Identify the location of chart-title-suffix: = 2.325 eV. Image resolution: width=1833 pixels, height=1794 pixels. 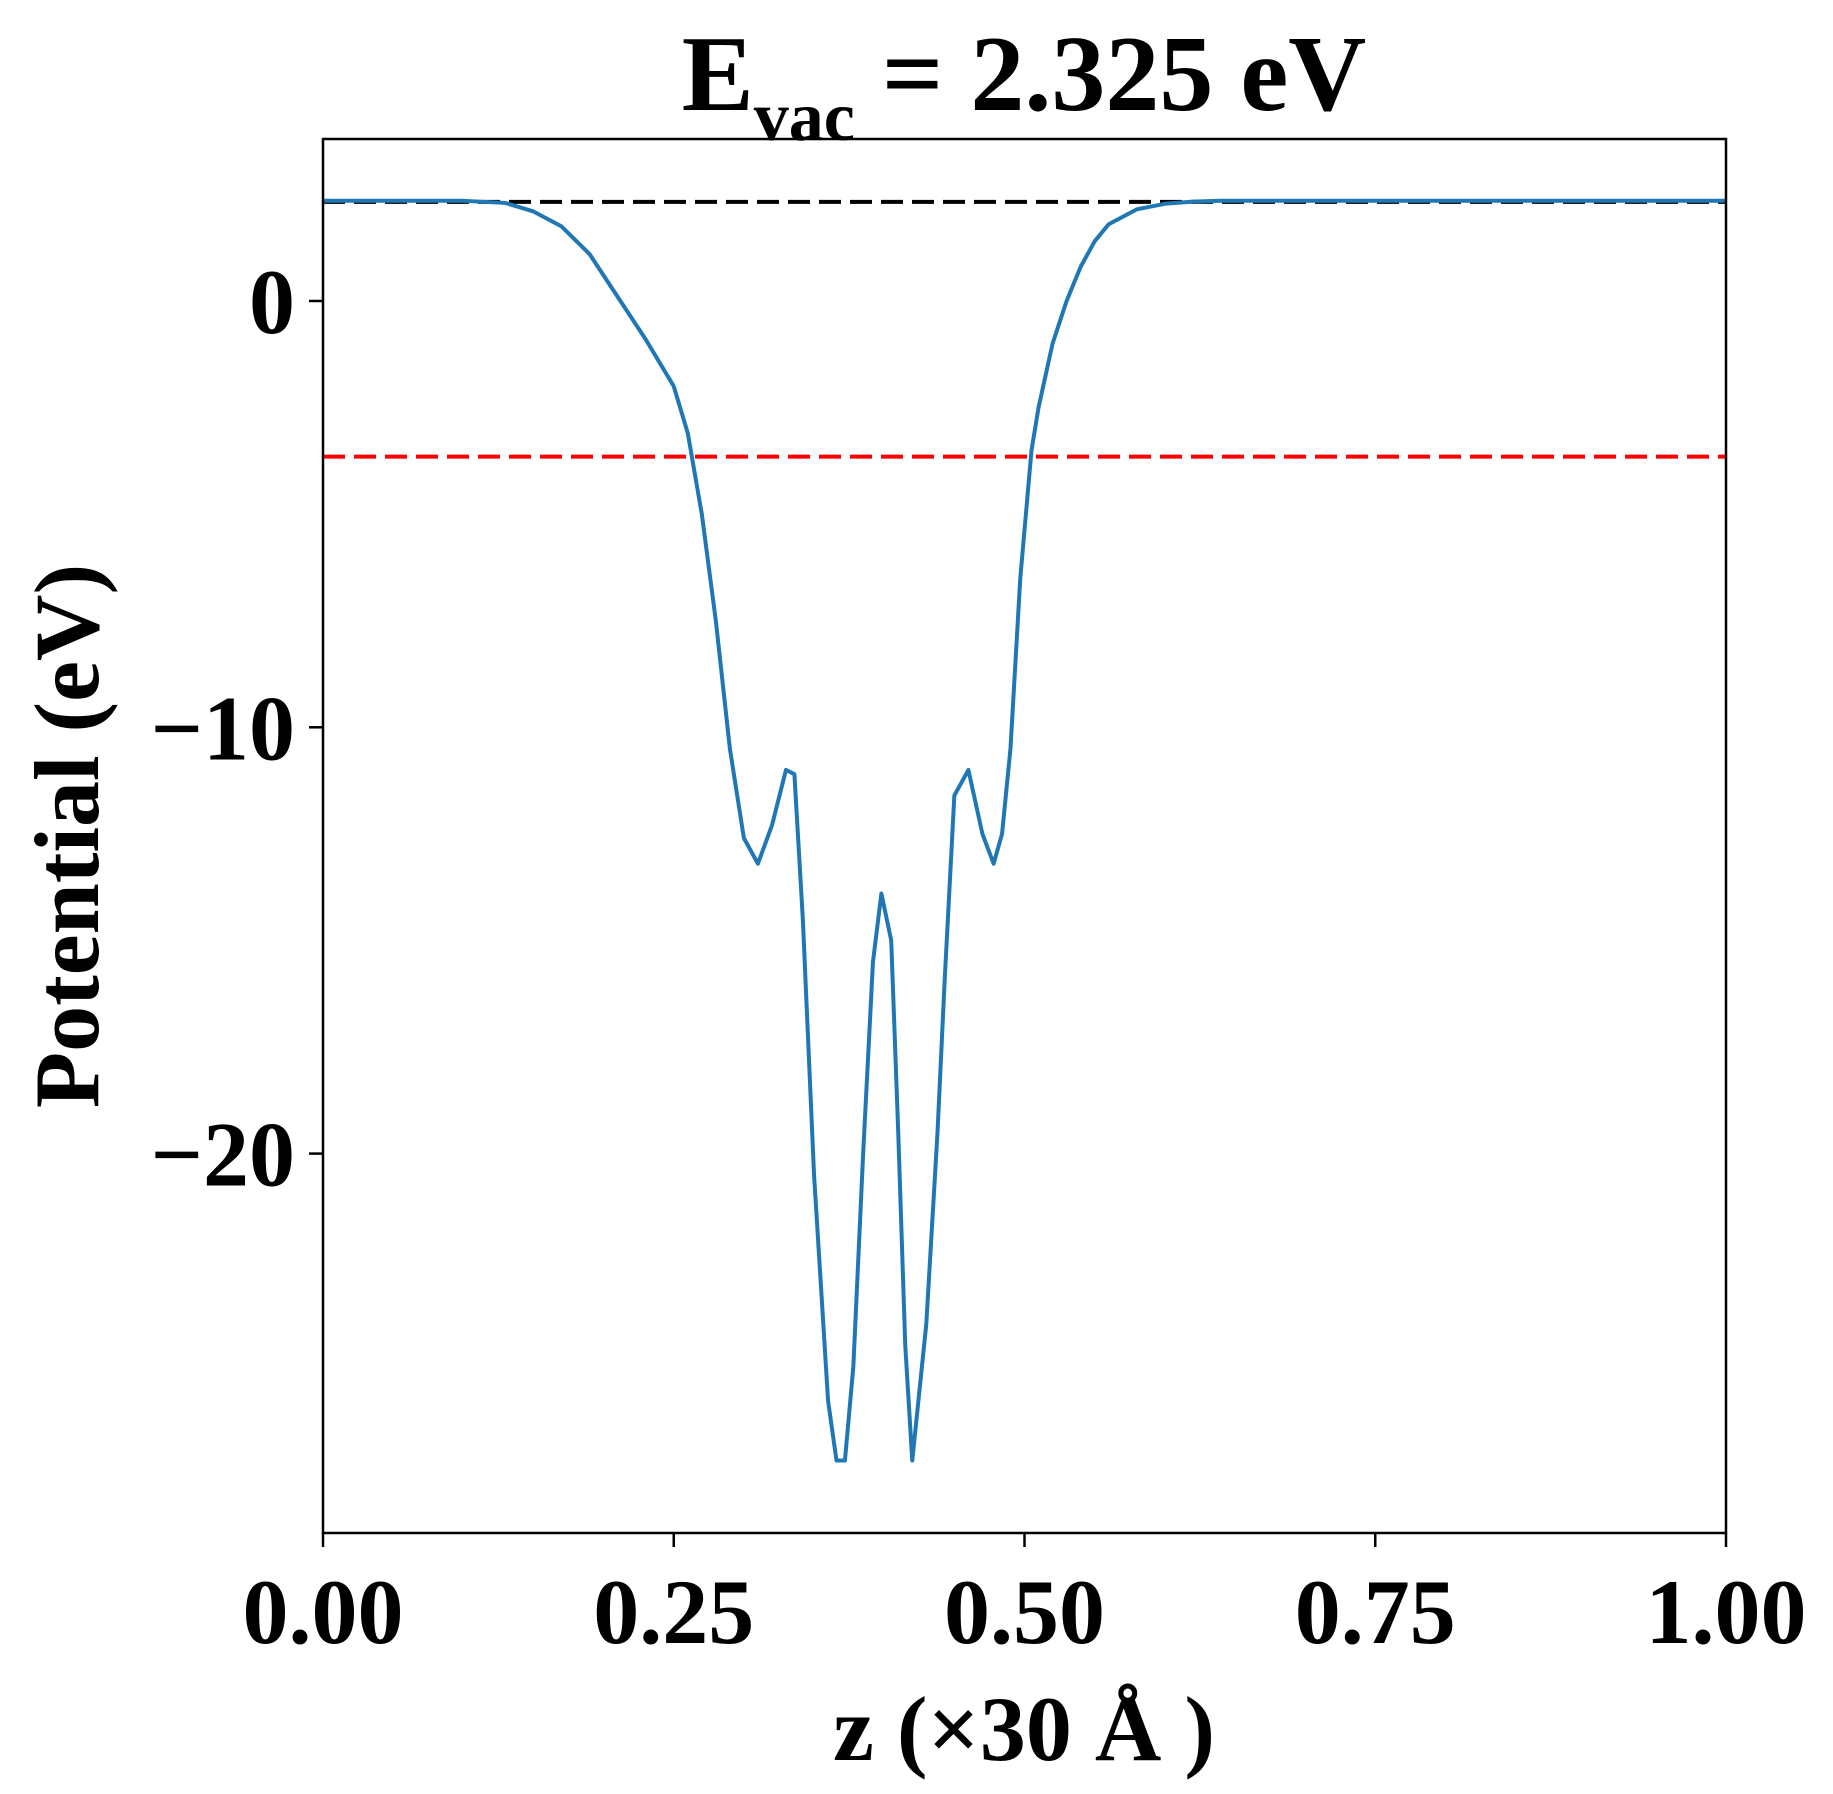
(1110, 74).